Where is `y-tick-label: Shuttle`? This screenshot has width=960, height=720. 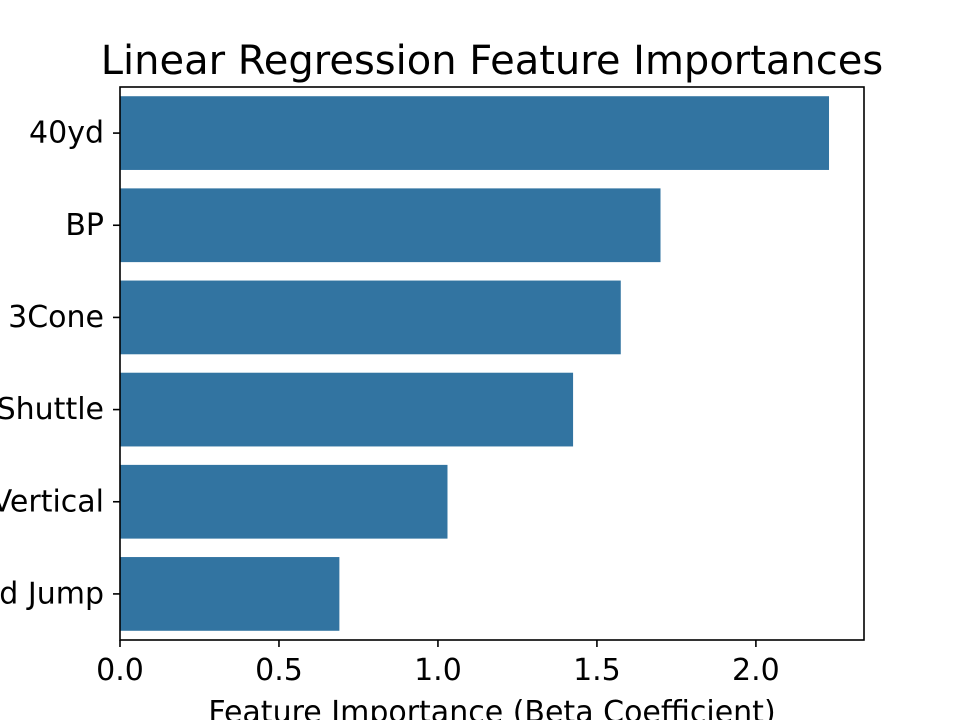
y-tick-label: Shuttle is located at coordinates (52, 409).